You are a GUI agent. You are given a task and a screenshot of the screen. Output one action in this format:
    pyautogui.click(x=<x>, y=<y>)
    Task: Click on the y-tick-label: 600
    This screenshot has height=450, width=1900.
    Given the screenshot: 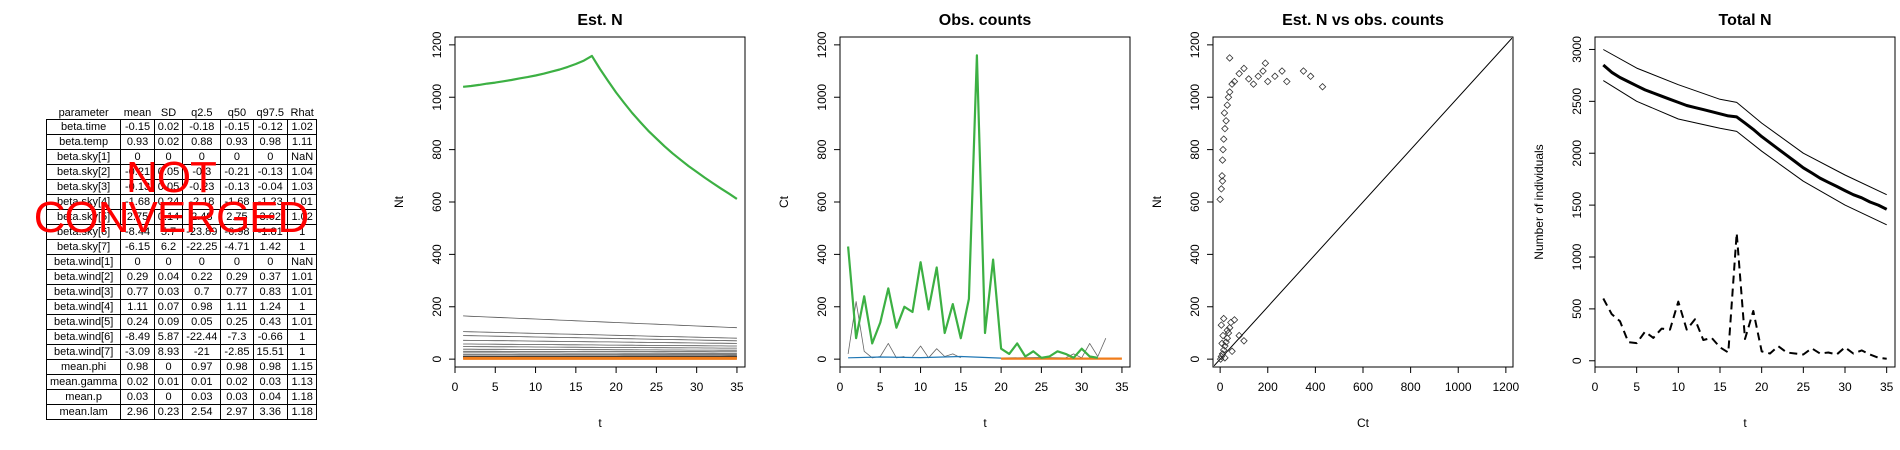 What is the action you would take?
    pyautogui.click(x=1195, y=202)
    